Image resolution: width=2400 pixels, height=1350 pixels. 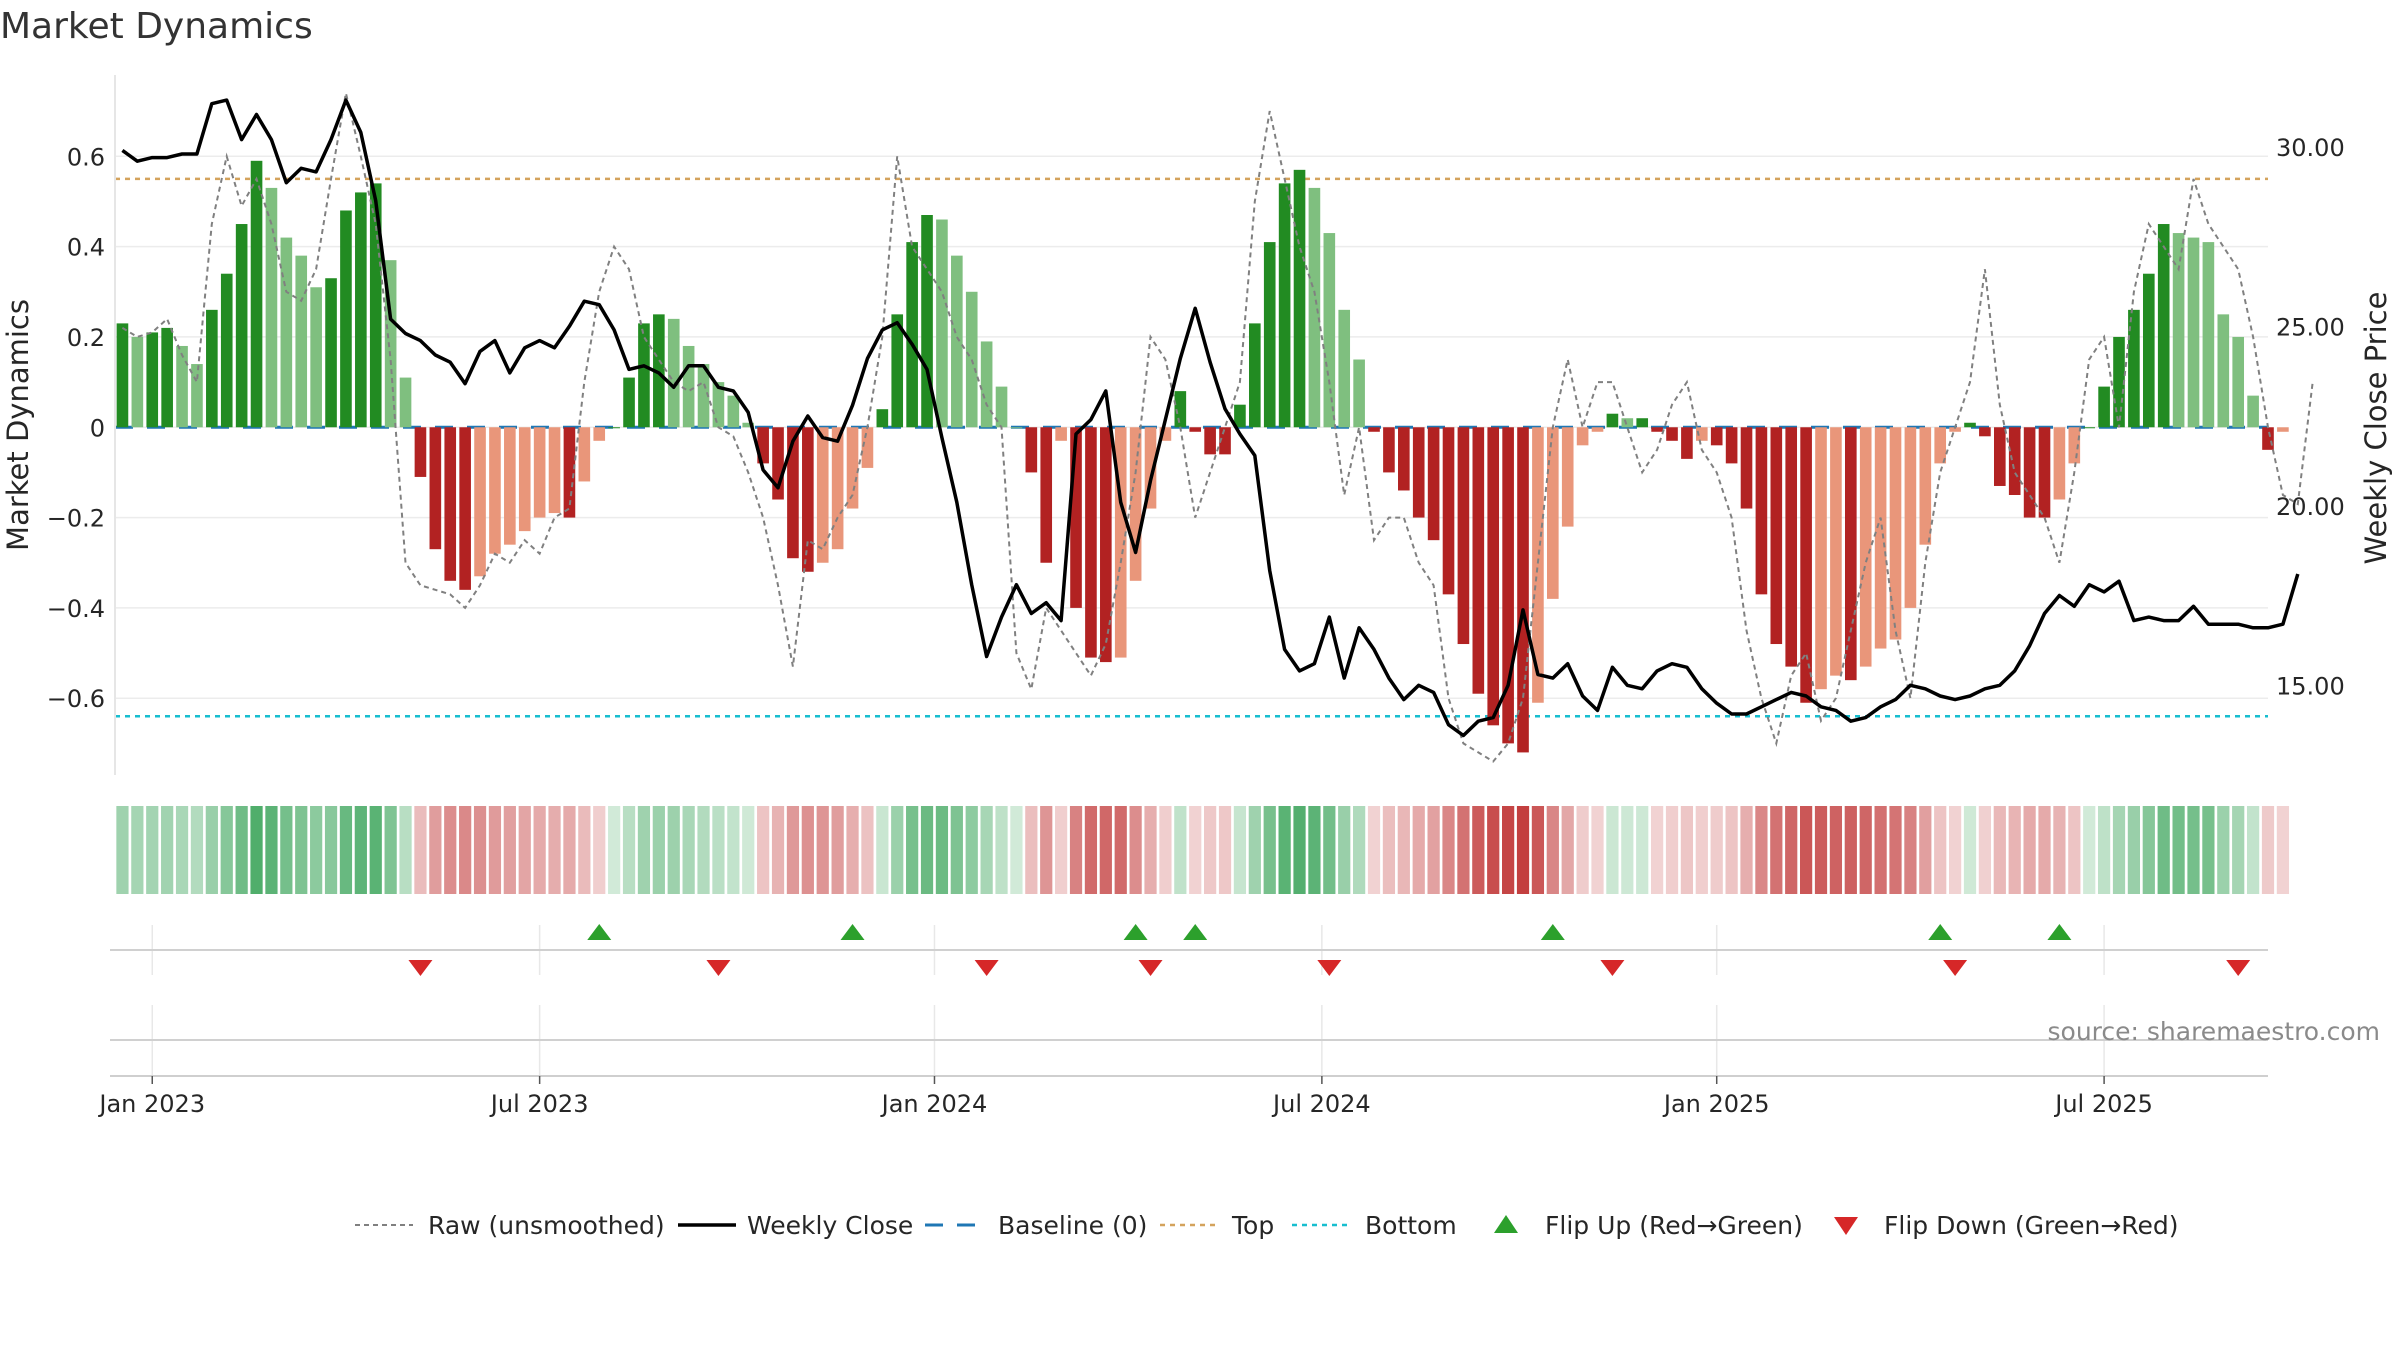 I want to click on legend-label: Flip Down (Green→Red), so click(x=2031, y=1225).